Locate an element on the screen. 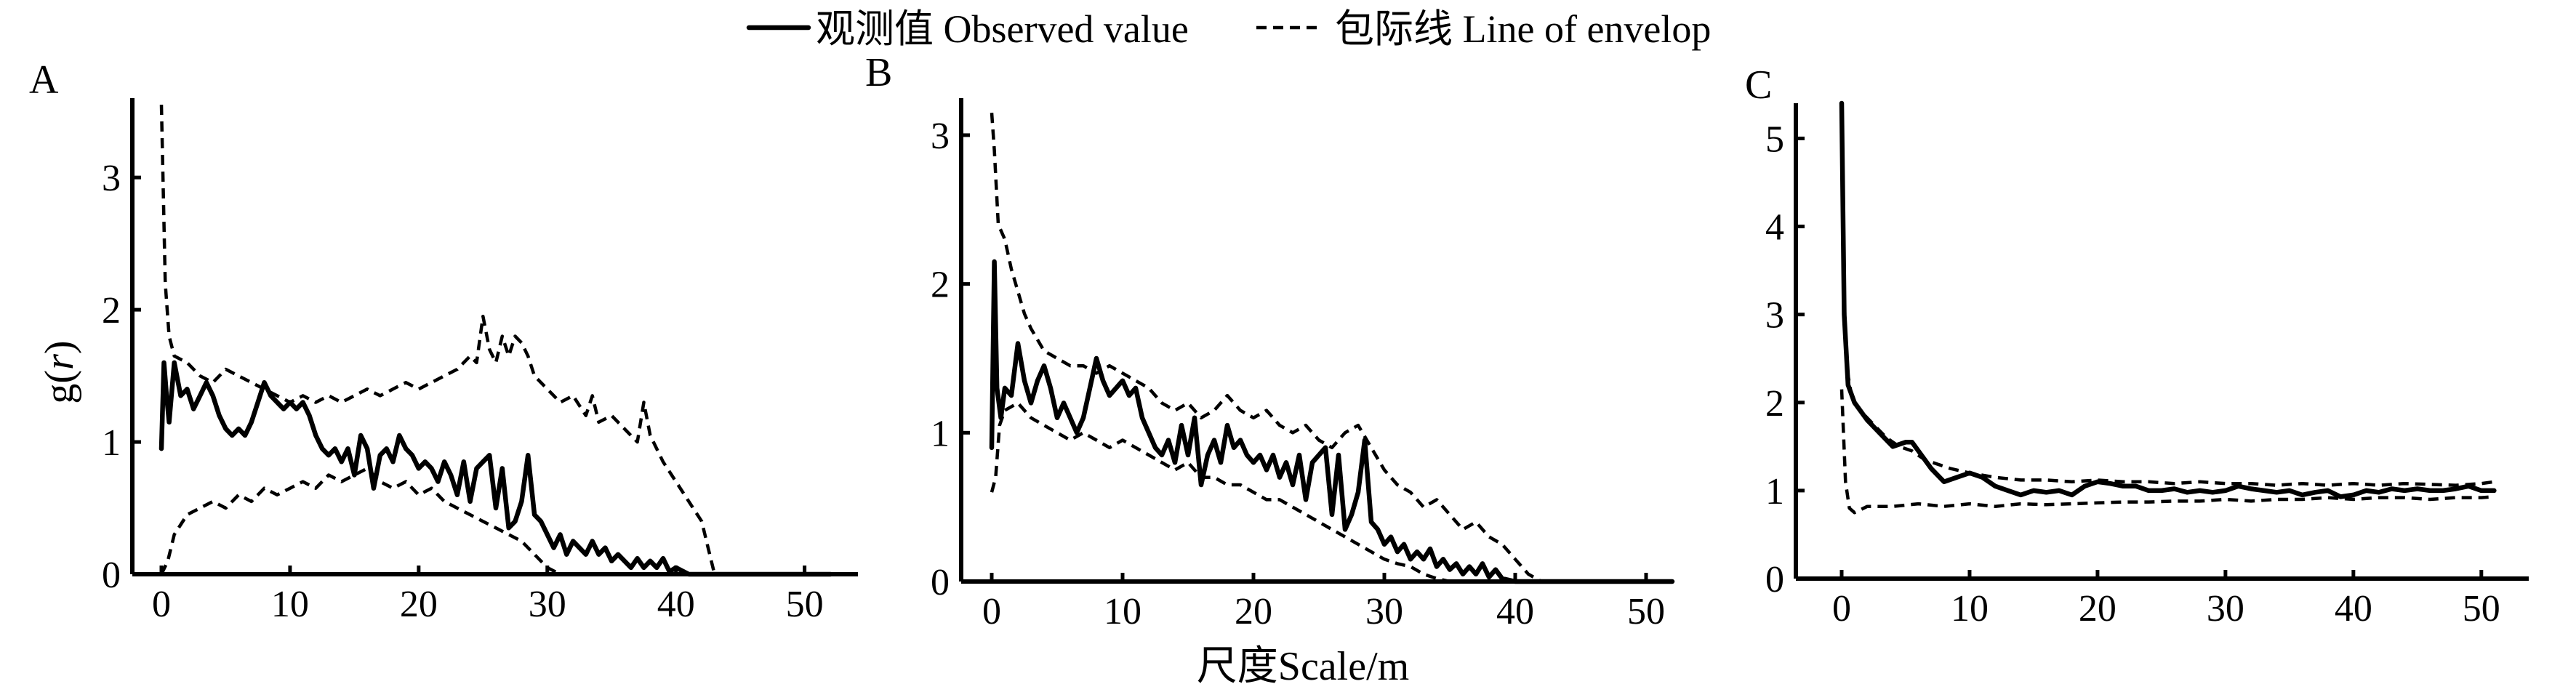 The height and width of the screenshot is (692, 2576). x-axis-title: 尺度Scale/m is located at coordinates (1303, 666).